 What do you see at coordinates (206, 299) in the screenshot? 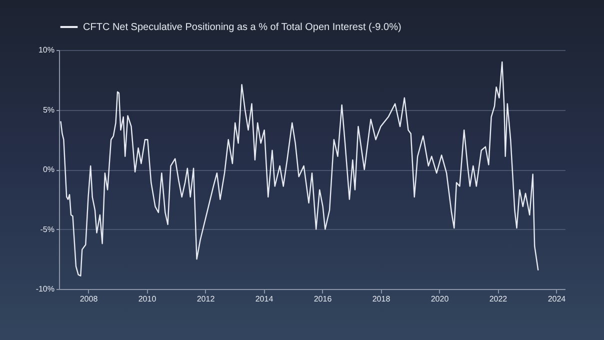
I see `x-tick-label: 2012` at bounding box center [206, 299].